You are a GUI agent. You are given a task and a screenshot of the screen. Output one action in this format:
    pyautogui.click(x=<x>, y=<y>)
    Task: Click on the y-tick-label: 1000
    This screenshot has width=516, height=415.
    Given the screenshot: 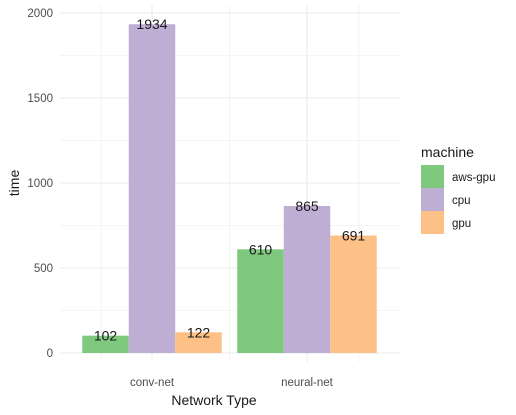 What is the action you would take?
    pyautogui.click(x=40, y=184)
    